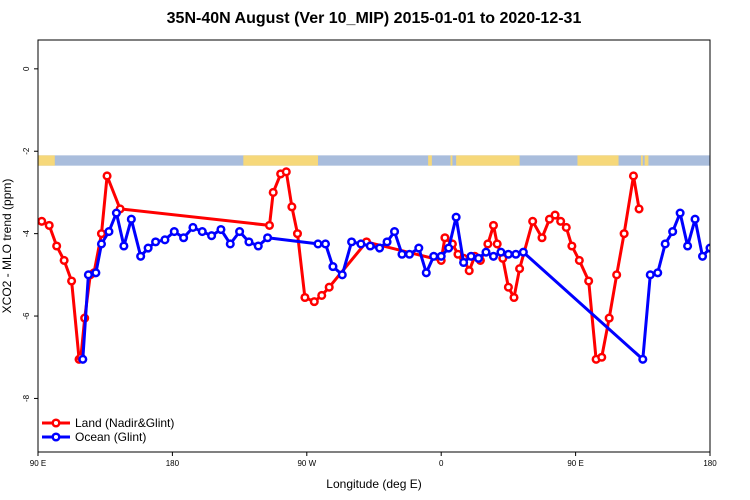 Image resolution: width=750 pixels, height=500 pixels. I want to click on strip-ocean, so click(374, 160).